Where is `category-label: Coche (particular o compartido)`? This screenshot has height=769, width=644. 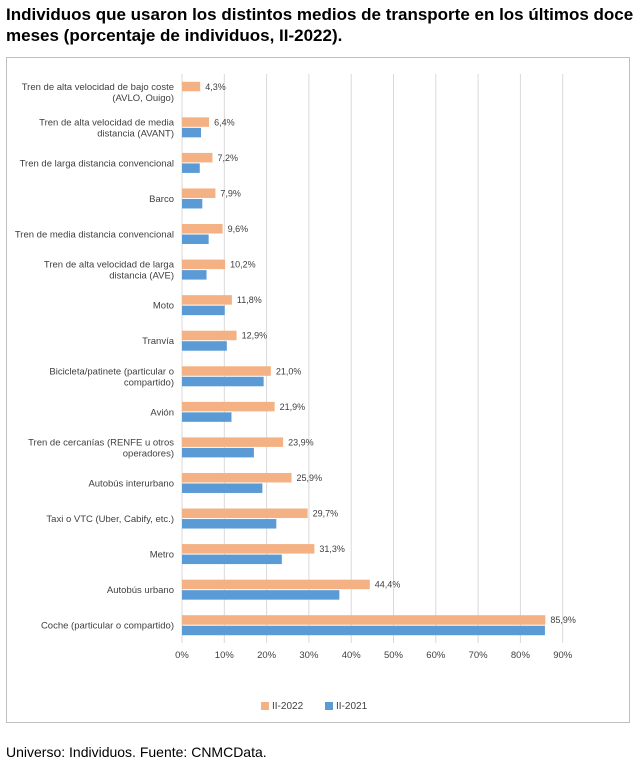
category-label: Coche (particular o compartido) is located at coordinates (107, 626).